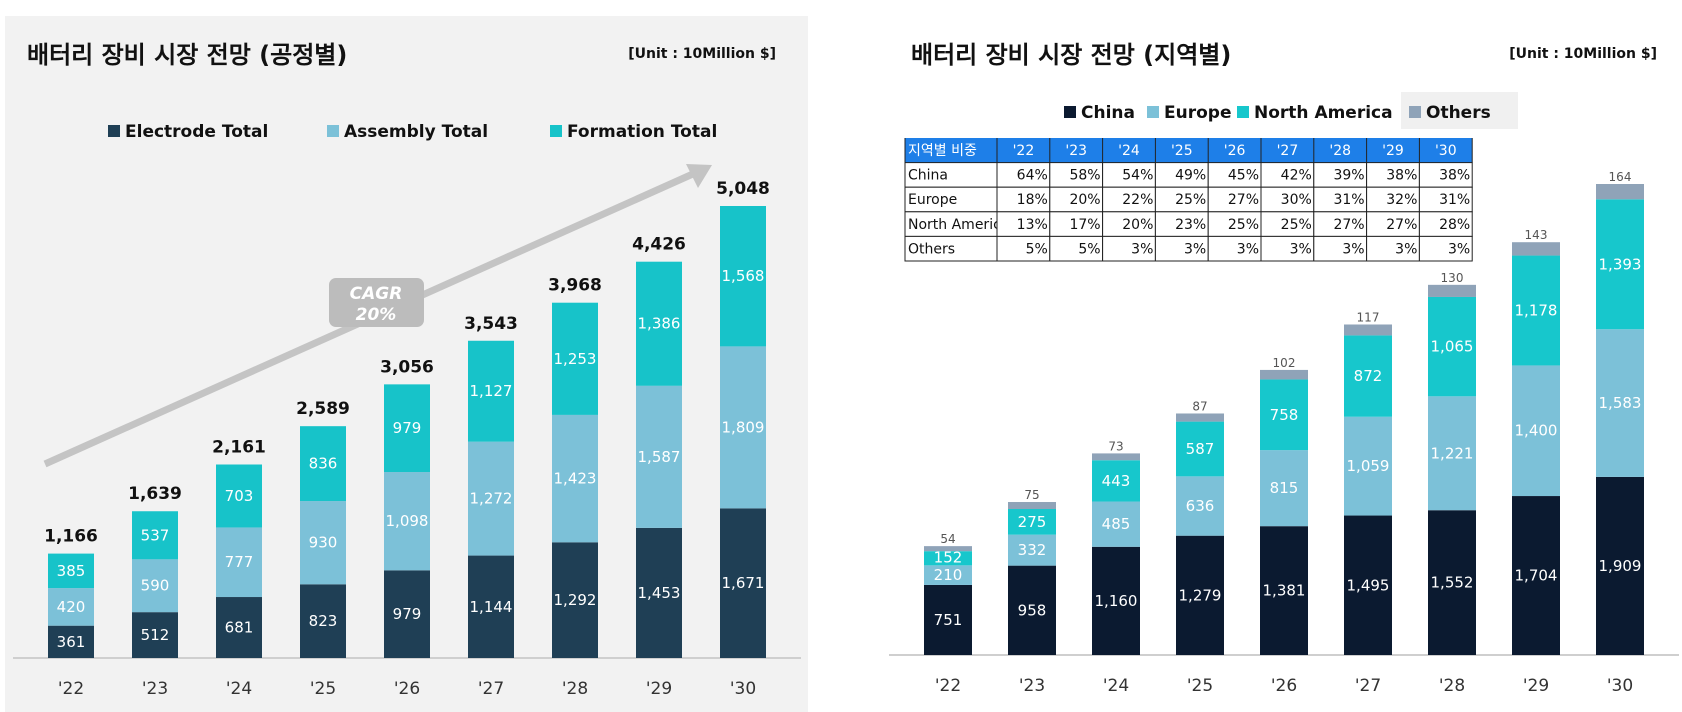  Describe the element at coordinates (1084, 176) in the screenshot. I see `table-cell-text: 58%` at that location.